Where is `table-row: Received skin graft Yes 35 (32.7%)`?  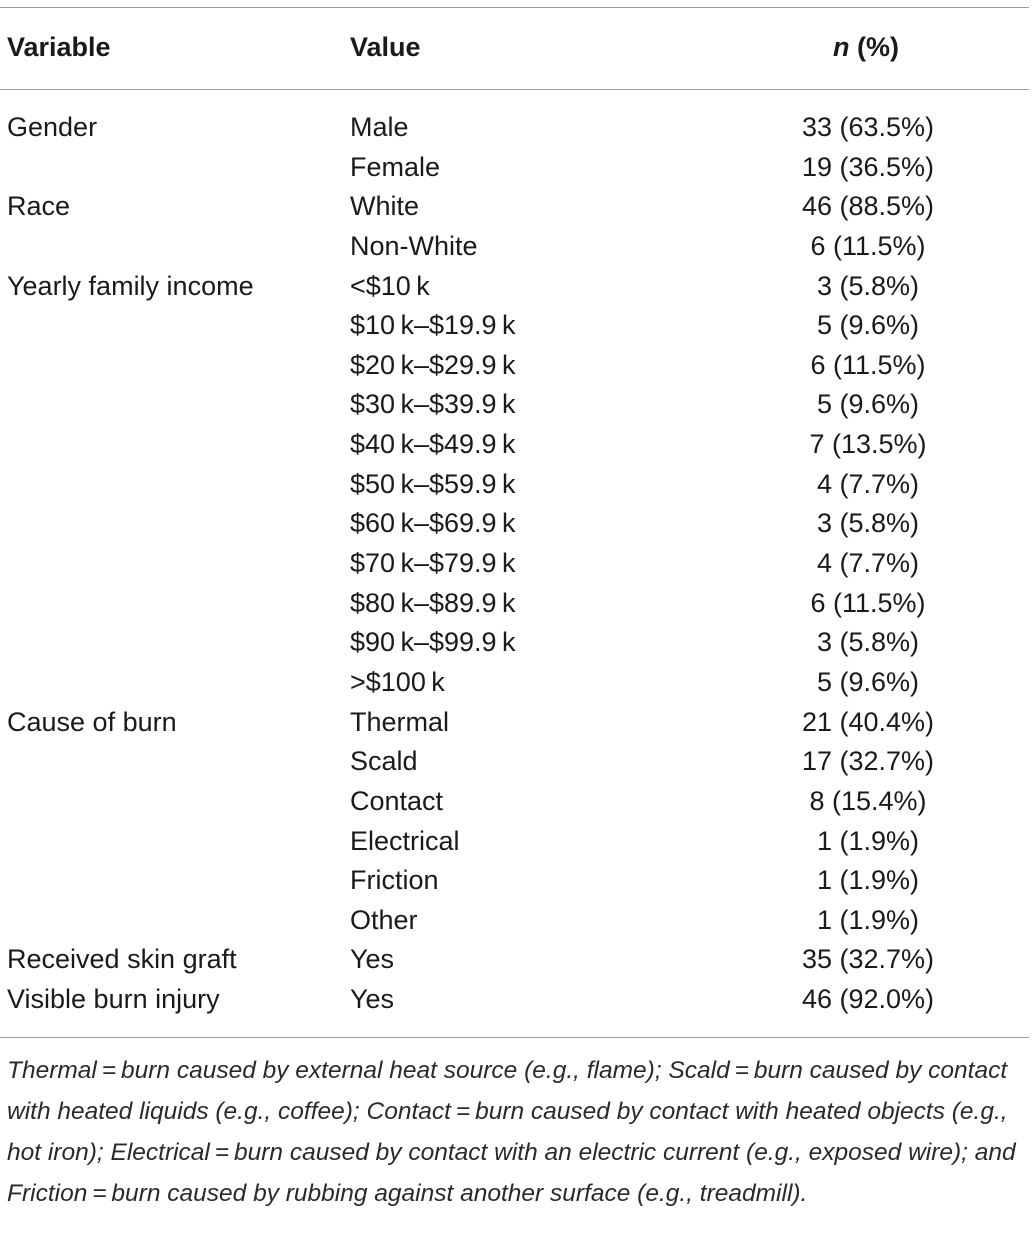 table-row: Received skin graft Yes 35 (32.7%) is located at coordinates (514, 960).